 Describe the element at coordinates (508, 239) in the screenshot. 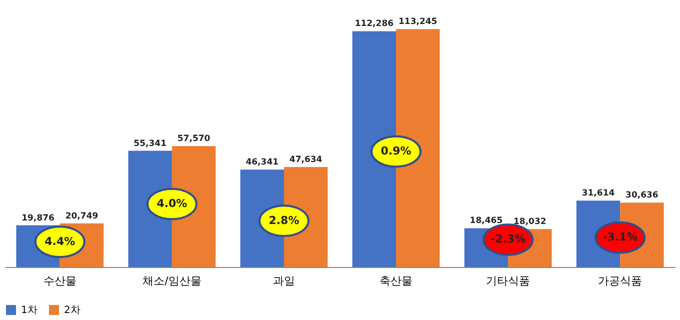

I see `annotation: -2.3%` at that location.